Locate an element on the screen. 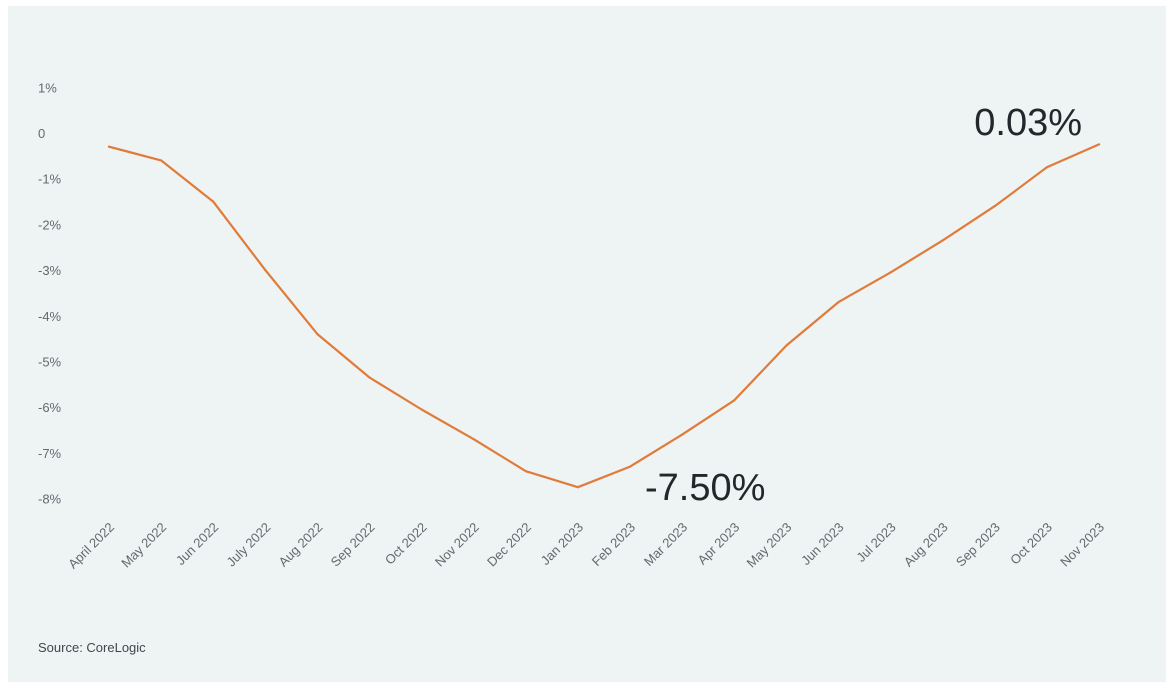 This screenshot has height=688, width=1173. y-tick-label: -5% is located at coordinates (50, 362).